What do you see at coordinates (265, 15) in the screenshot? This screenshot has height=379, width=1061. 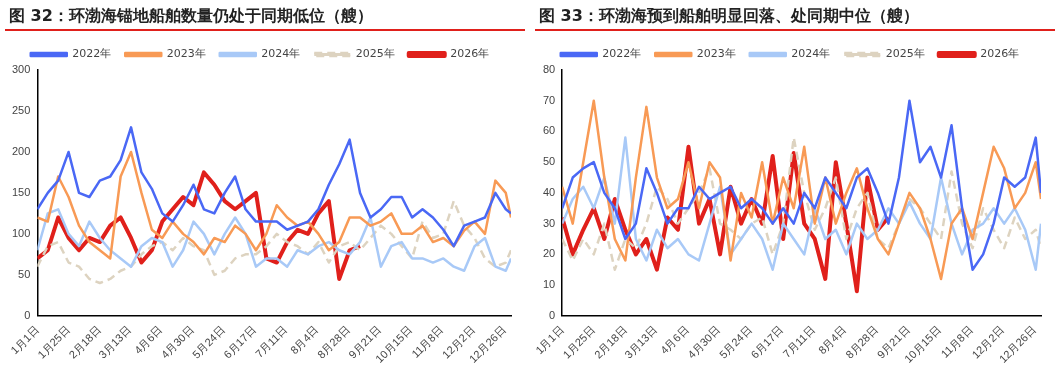 I see `chart-title: 图 32：环渤海锚地船舶数量仍处于同期低位（艘）` at bounding box center [265, 15].